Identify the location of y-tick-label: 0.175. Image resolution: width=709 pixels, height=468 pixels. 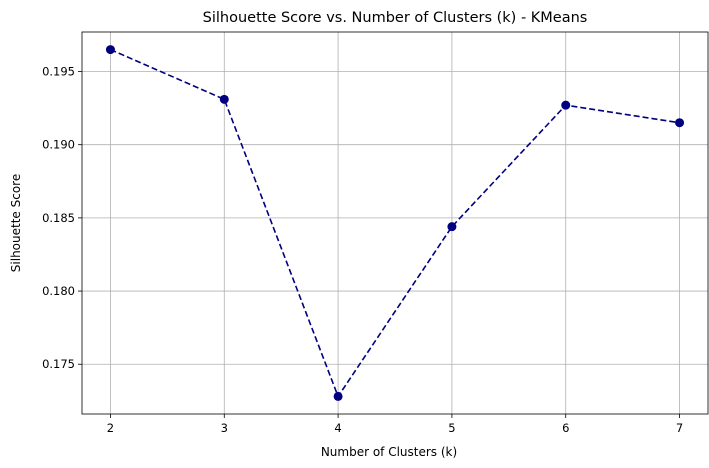
(58, 364).